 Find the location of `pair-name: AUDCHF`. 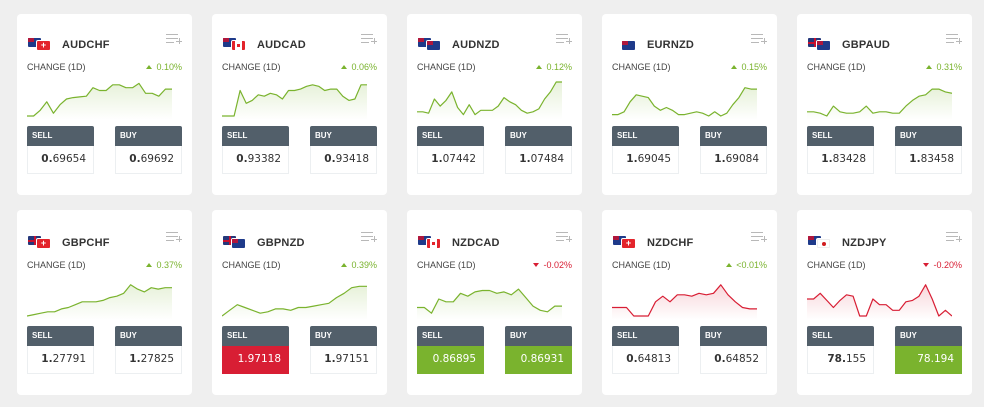

pair-name: AUDCHF is located at coordinates (86, 45).